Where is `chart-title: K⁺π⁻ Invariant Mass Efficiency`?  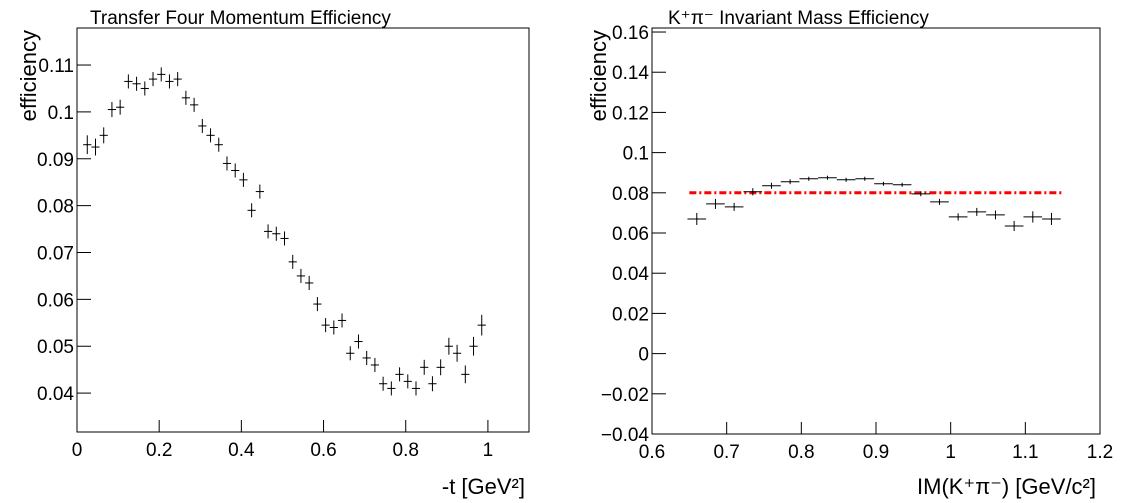 chart-title: K⁺π⁻ Invariant Mass Efficiency is located at coordinates (798, 18).